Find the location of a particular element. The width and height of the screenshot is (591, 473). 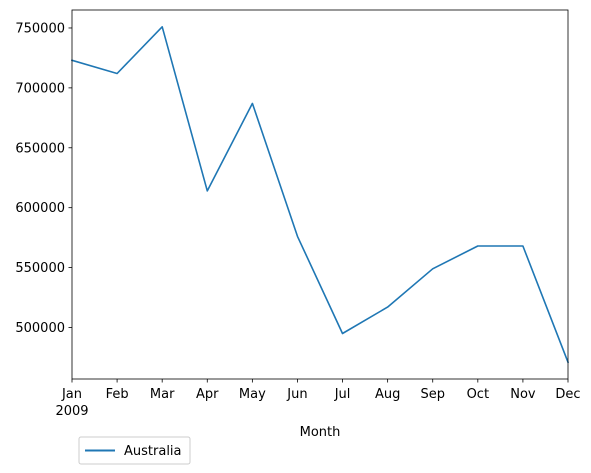

x-tick-sublabel-year: 2009 is located at coordinates (71, 411).